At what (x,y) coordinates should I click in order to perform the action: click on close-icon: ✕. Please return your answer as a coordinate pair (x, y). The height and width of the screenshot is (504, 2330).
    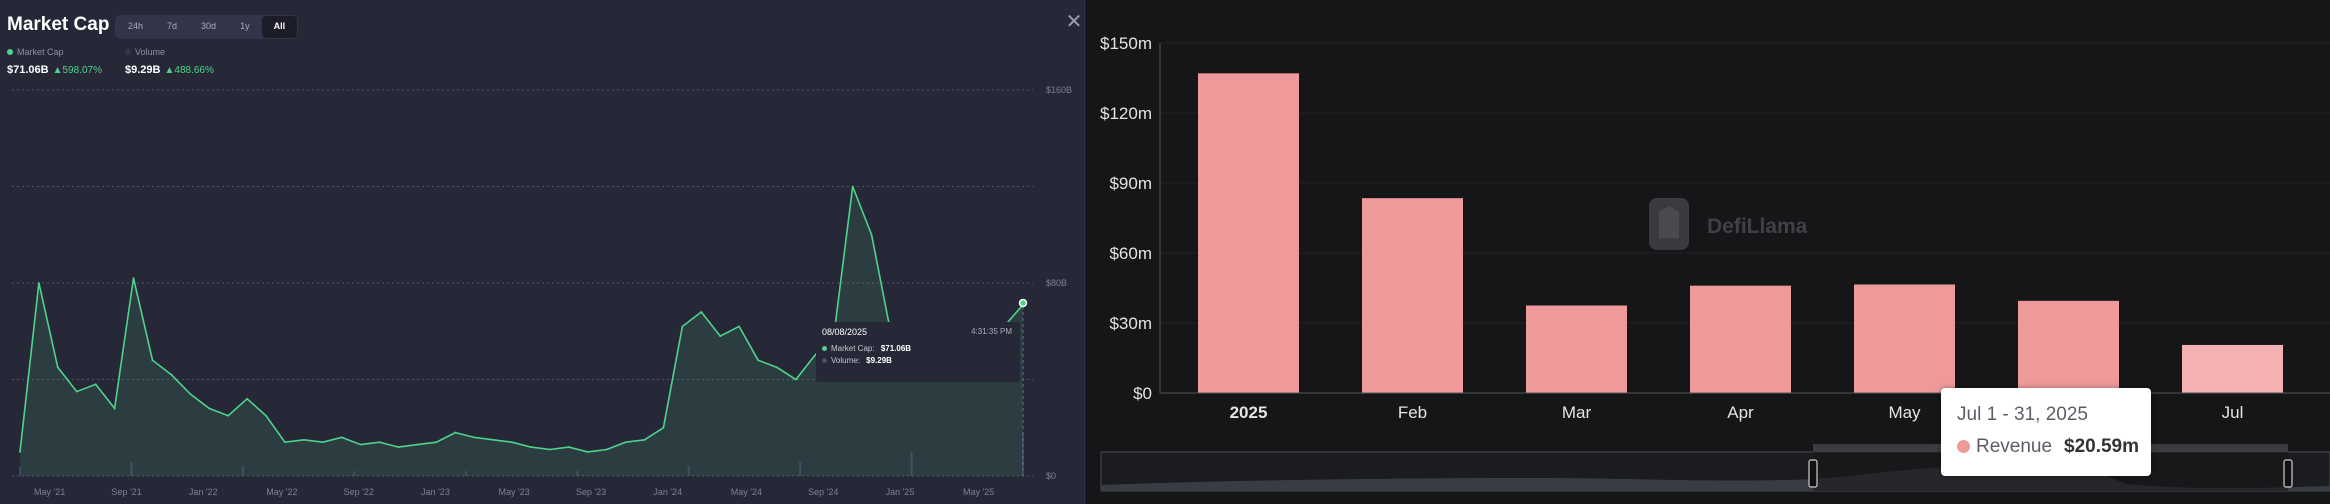
    Looking at the image, I should click on (1074, 22).